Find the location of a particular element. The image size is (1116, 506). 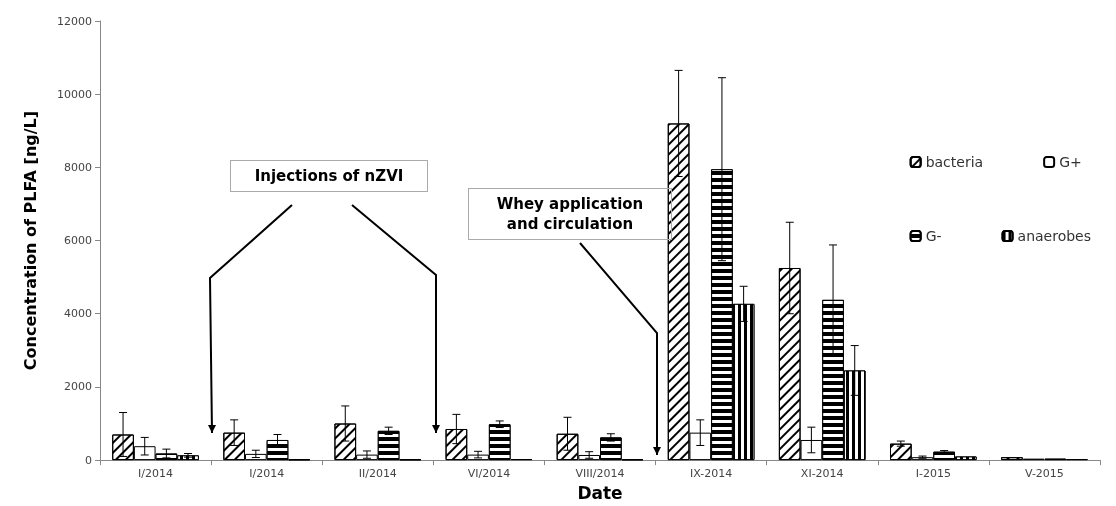

y-tick-label: 6000 is located at coordinates (78, 241).